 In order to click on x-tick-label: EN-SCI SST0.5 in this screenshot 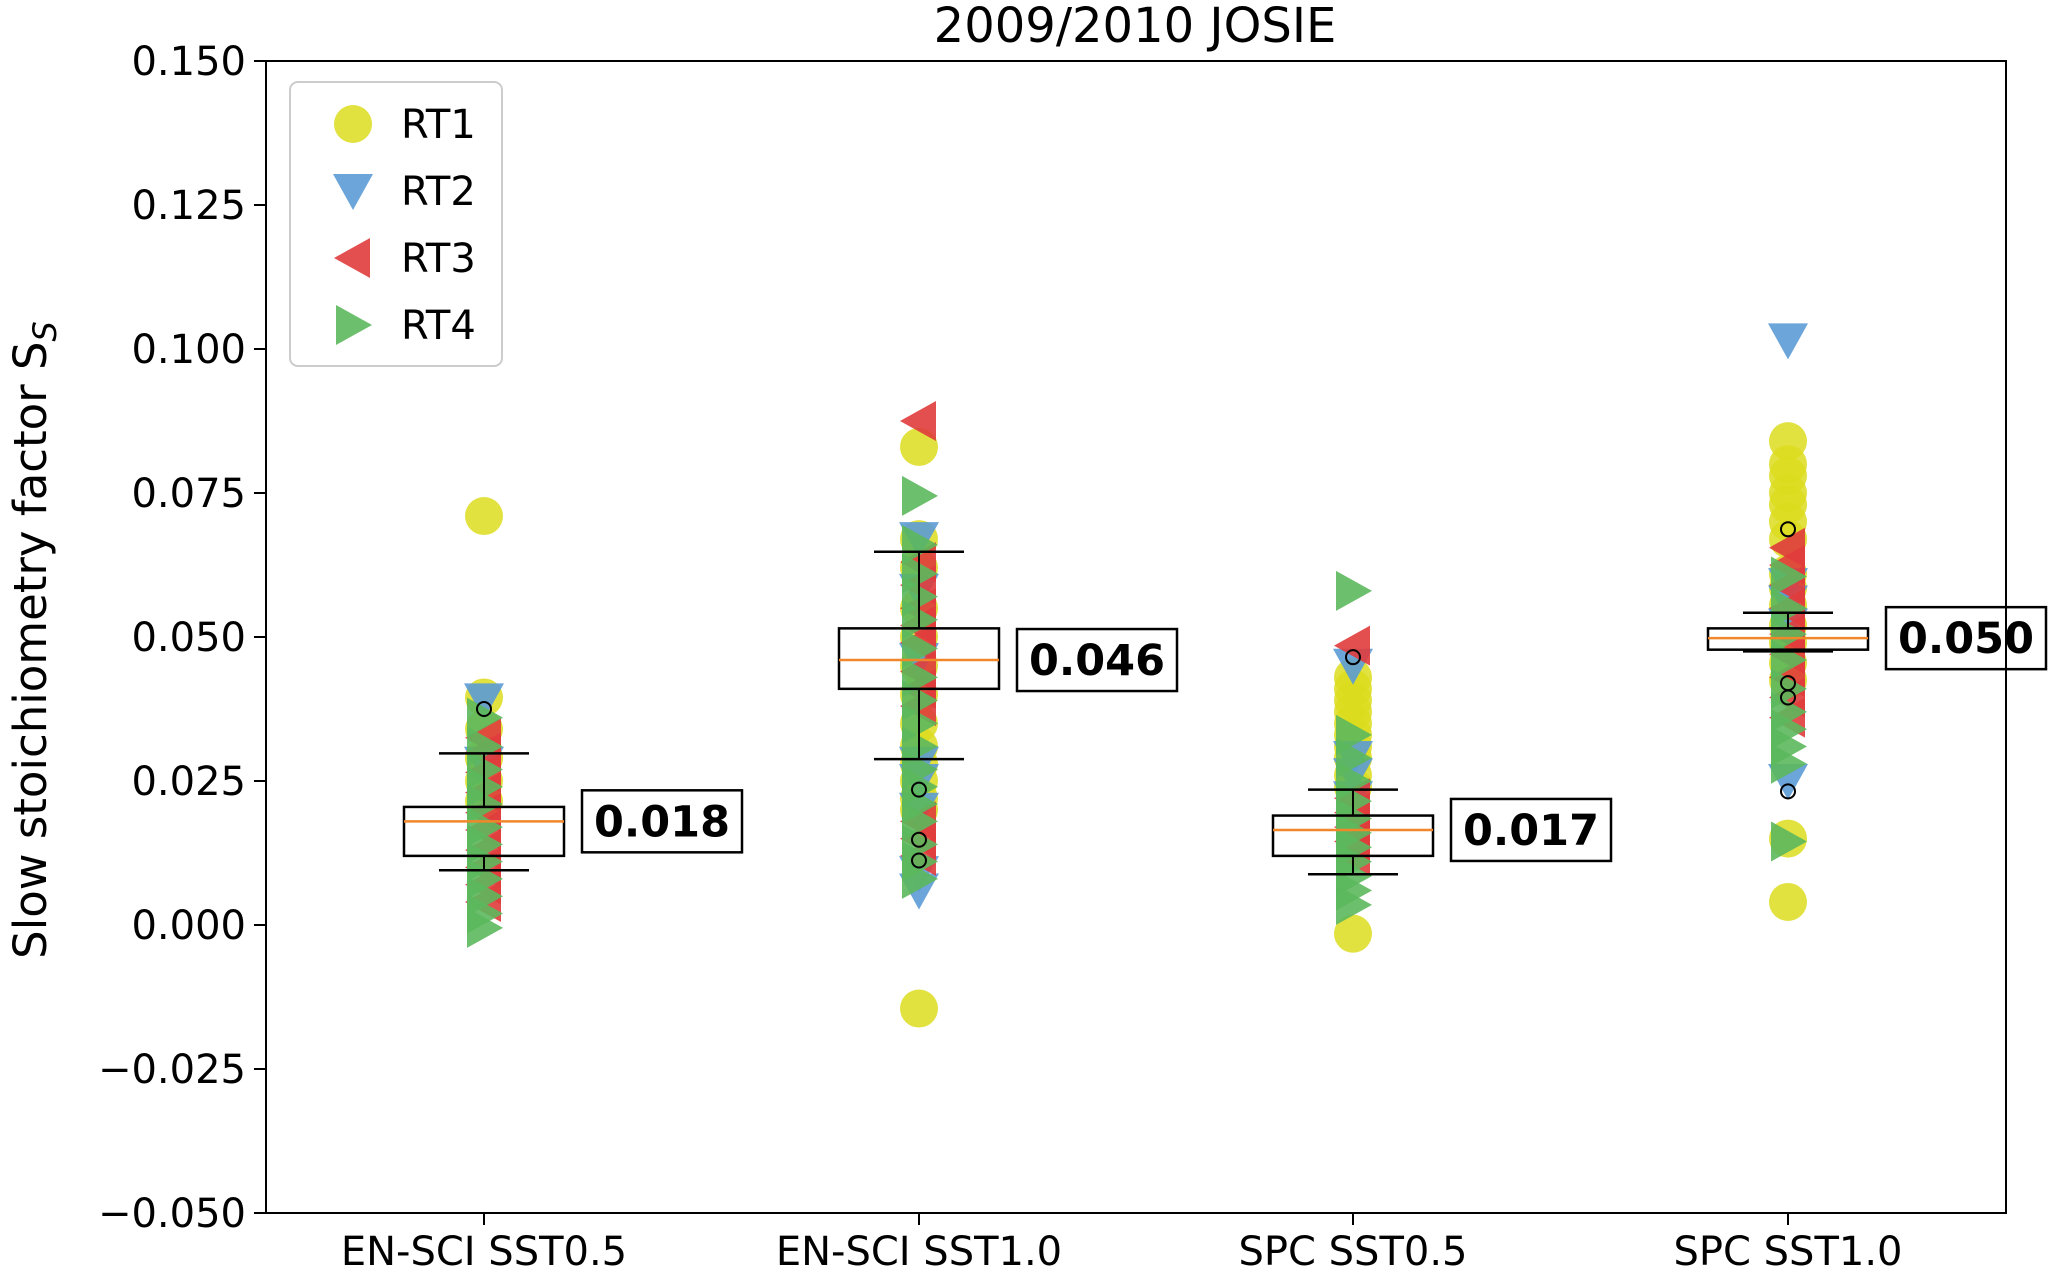, I will do `click(484, 1251)`.